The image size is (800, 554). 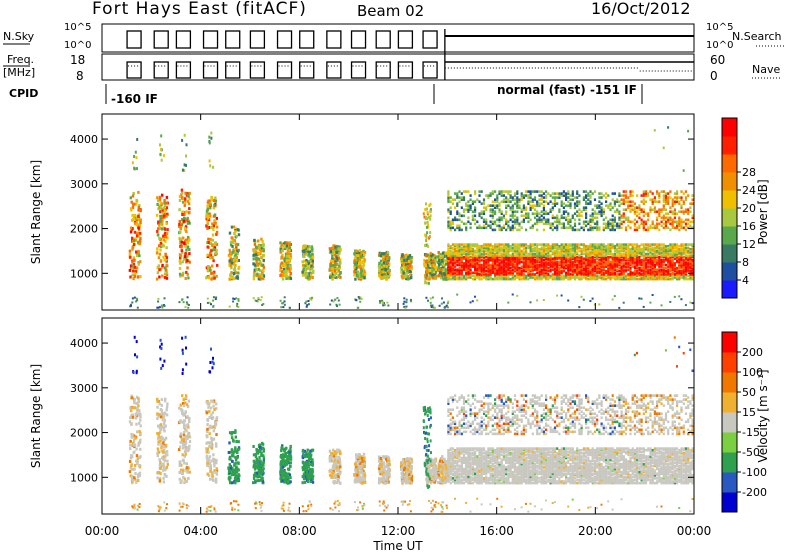 I want to click on cpid-segment-1: -160 IF, so click(x=134, y=99).